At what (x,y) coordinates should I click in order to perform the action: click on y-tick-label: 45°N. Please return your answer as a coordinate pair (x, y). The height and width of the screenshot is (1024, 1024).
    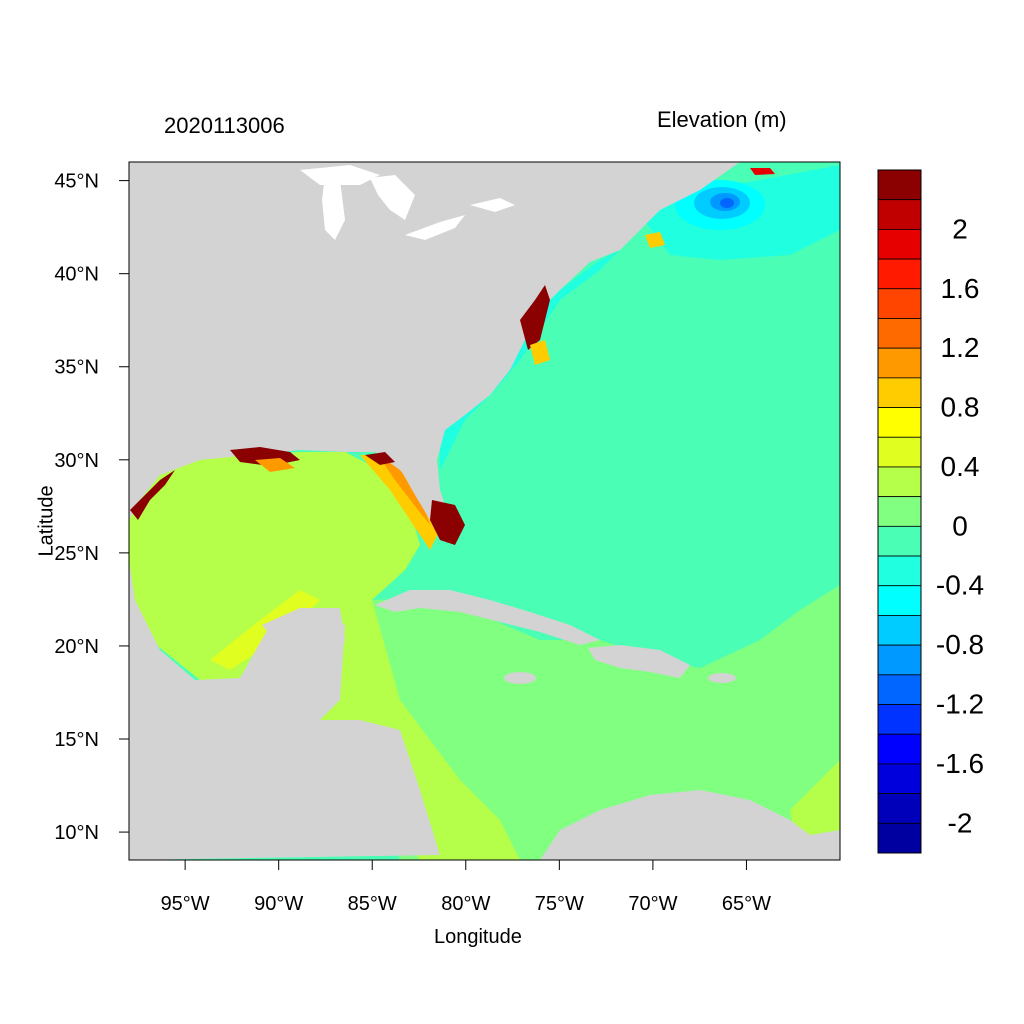
    Looking at the image, I should click on (76, 182).